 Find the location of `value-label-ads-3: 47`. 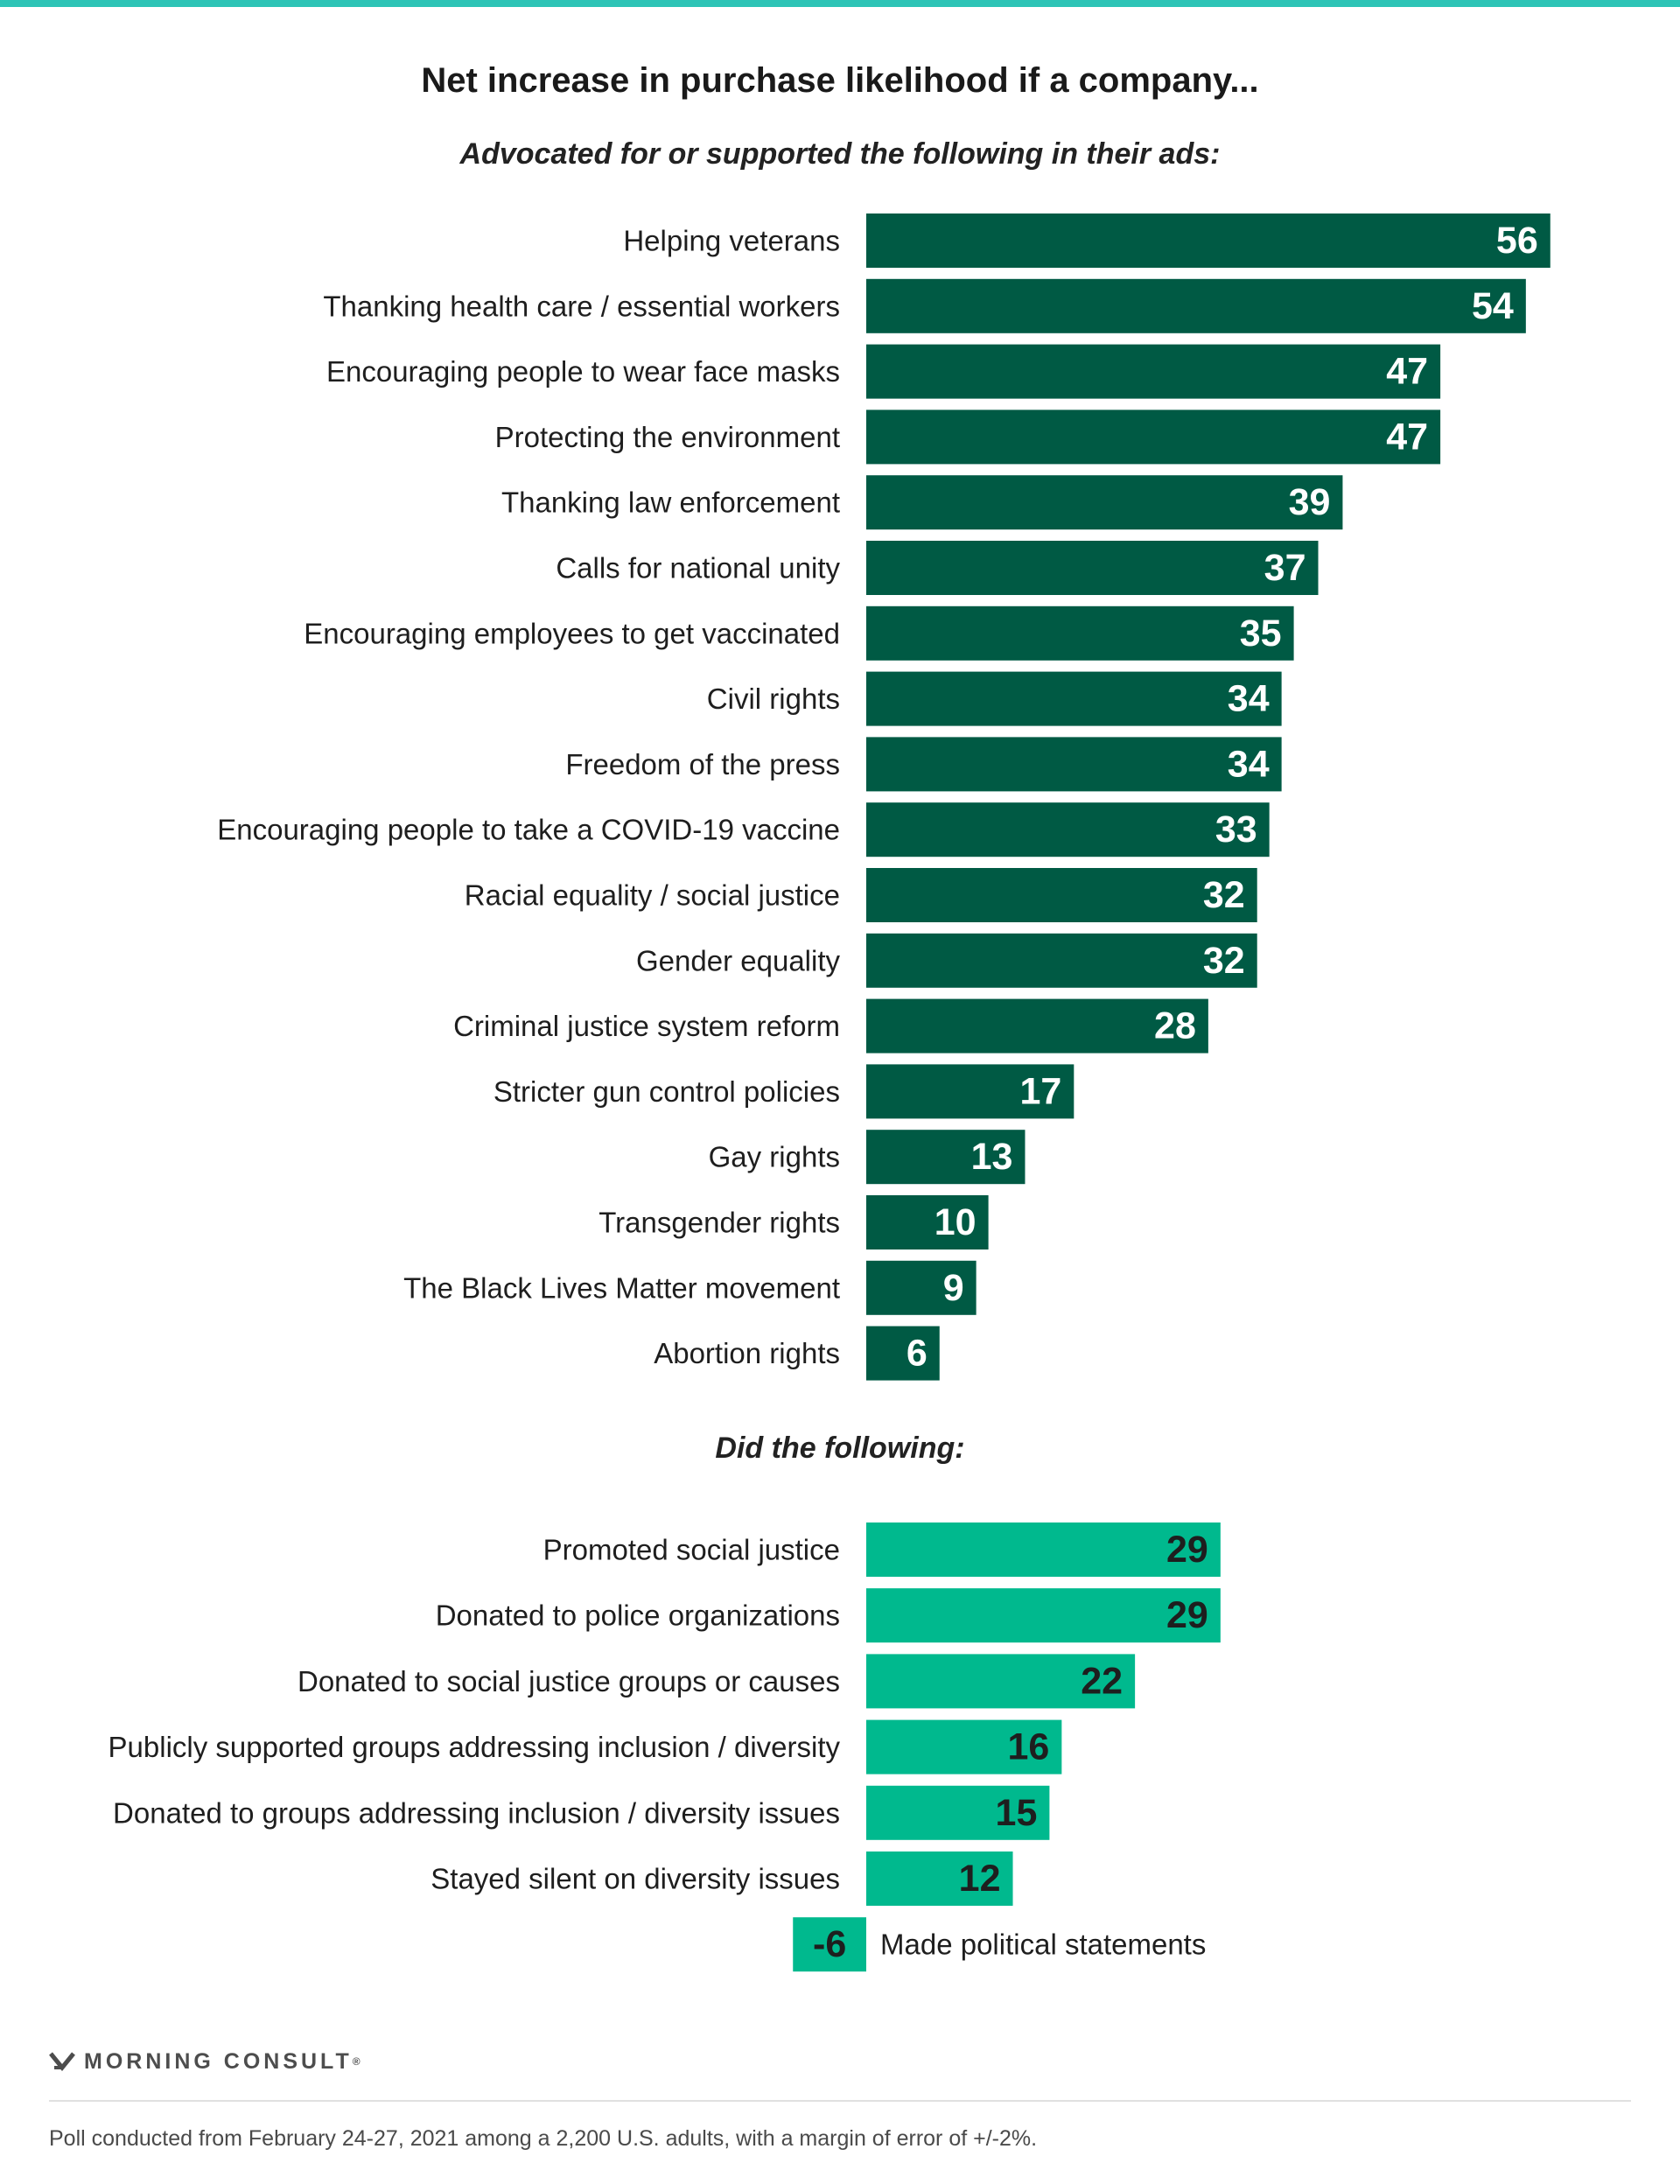

value-label-ads-3: 47 is located at coordinates (1407, 437).